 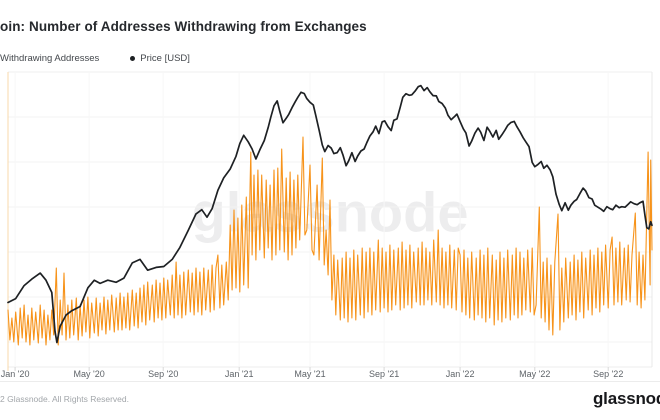 I want to click on glassnode-logo: glassnode, so click(x=626, y=398).